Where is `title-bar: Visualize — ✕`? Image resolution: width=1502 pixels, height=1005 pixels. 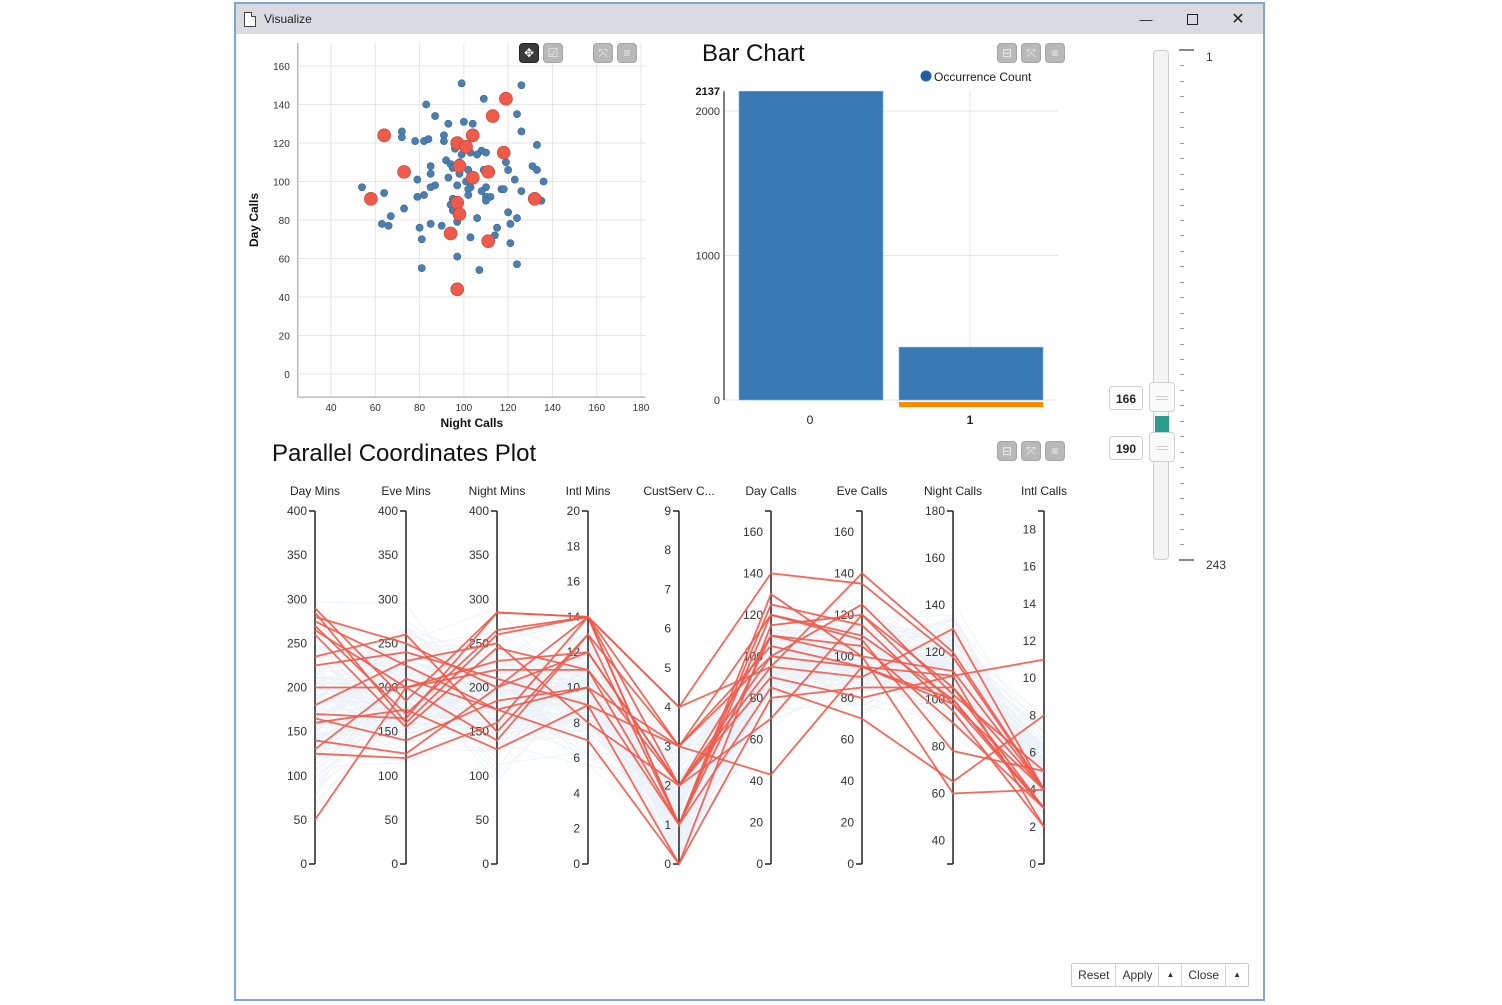
title-bar: Visualize — ✕ is located at coordinates (749, 19).